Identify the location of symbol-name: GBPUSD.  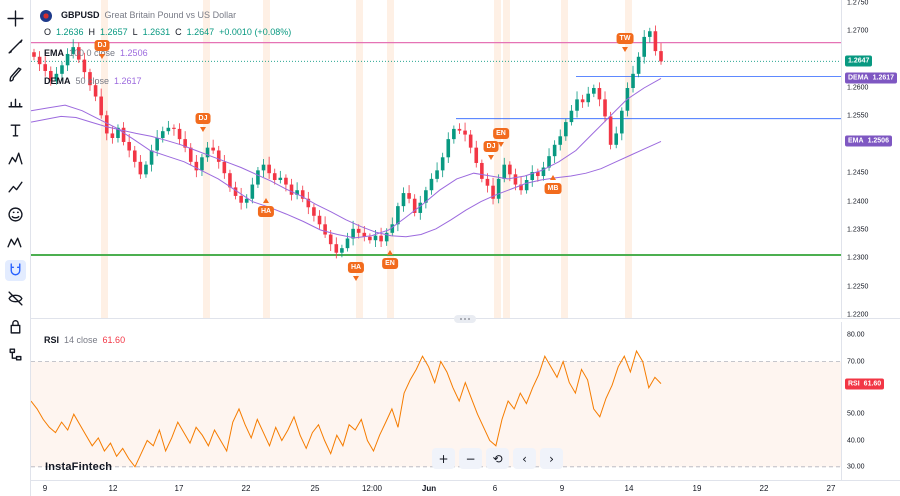
(80, 15).